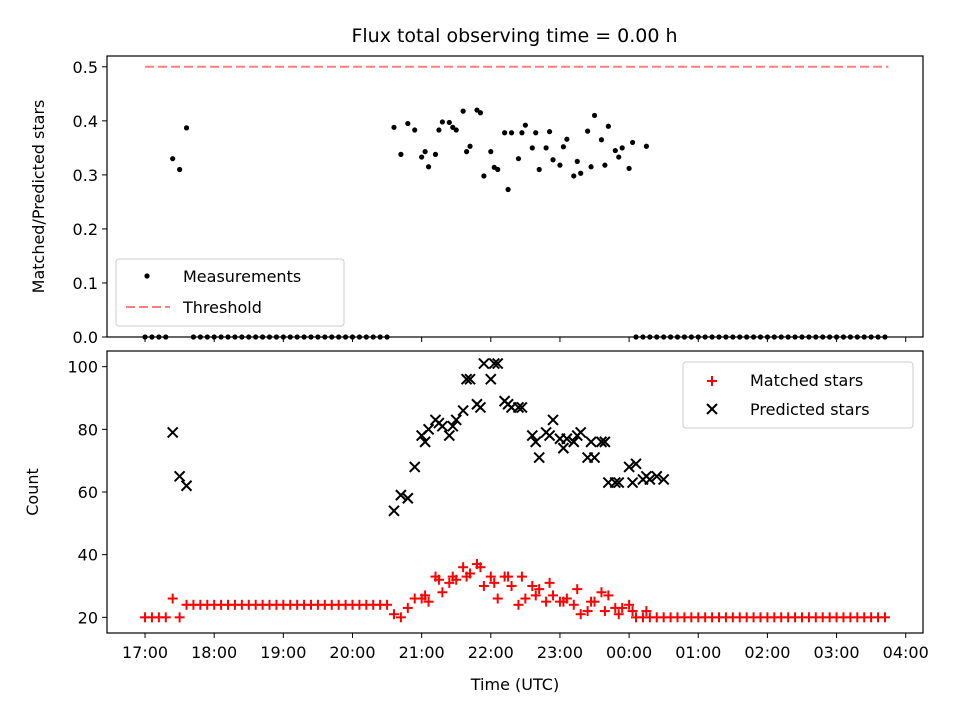  What do you see at coordinates (82, 367) in the screenshot?
I see `bottom-y-tick-label: 100` at bounding box center [82, 367].